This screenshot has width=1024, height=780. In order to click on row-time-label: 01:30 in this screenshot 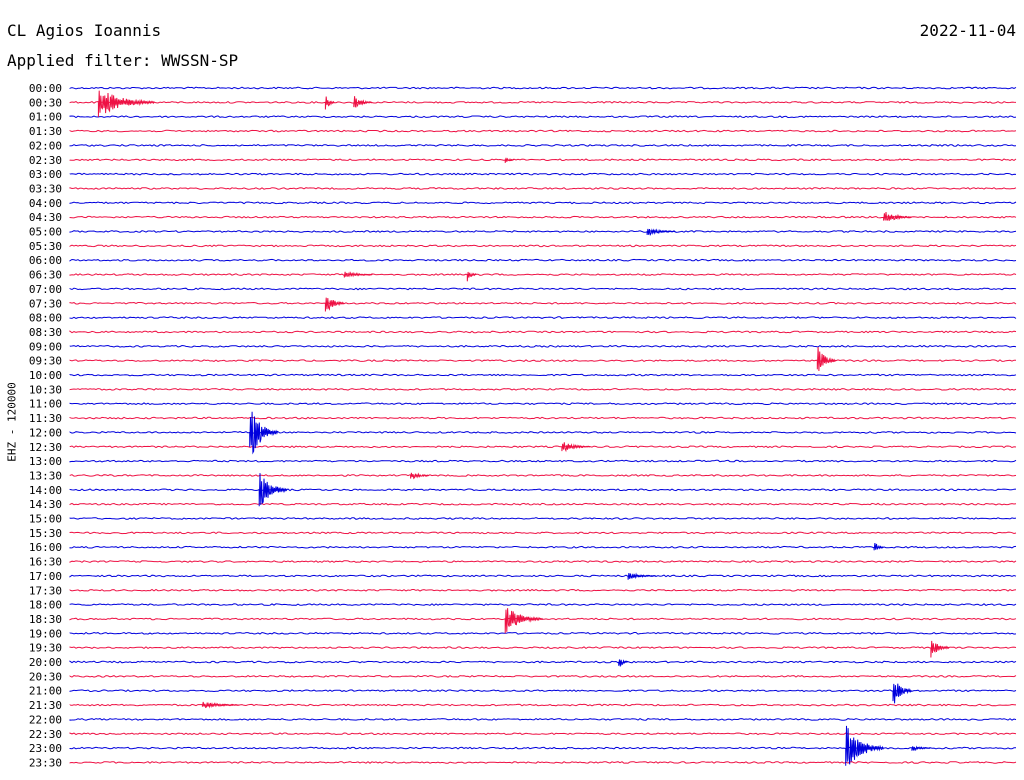, I will do `click(45, 131)`.